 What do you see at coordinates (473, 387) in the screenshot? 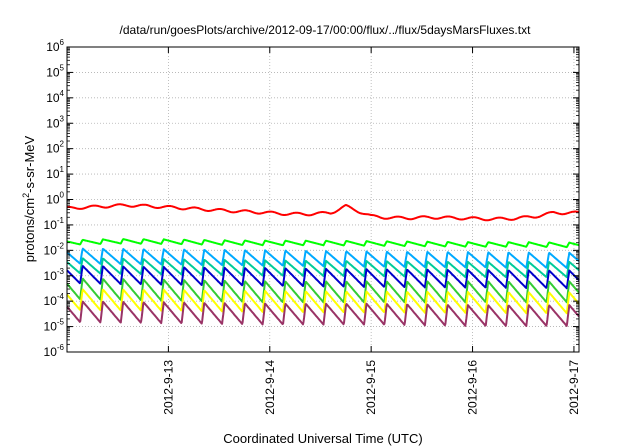
I see `x-tick-label: 2012-9-16` at bounding box center [473, 387].